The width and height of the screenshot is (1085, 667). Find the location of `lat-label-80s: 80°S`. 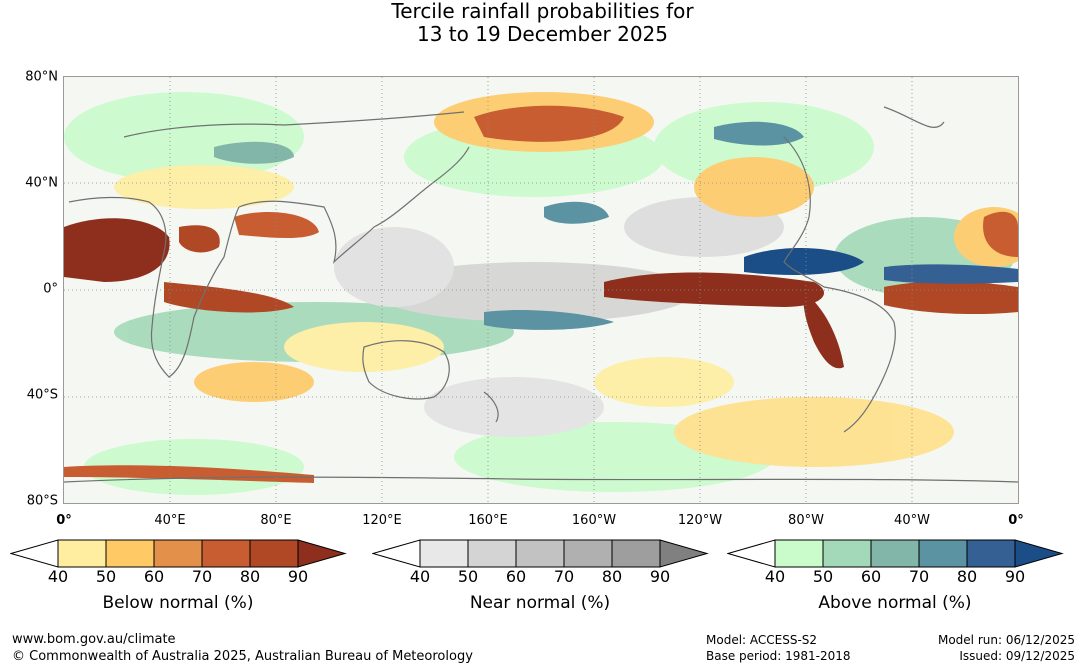

lat-label-80s: 80°S is located at coordinates (42, 501).